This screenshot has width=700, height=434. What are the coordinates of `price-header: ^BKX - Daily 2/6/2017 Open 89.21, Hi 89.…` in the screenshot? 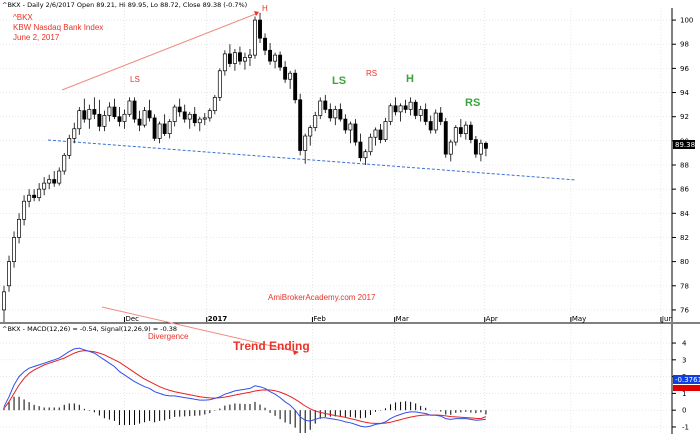 It's located at (124, 5).